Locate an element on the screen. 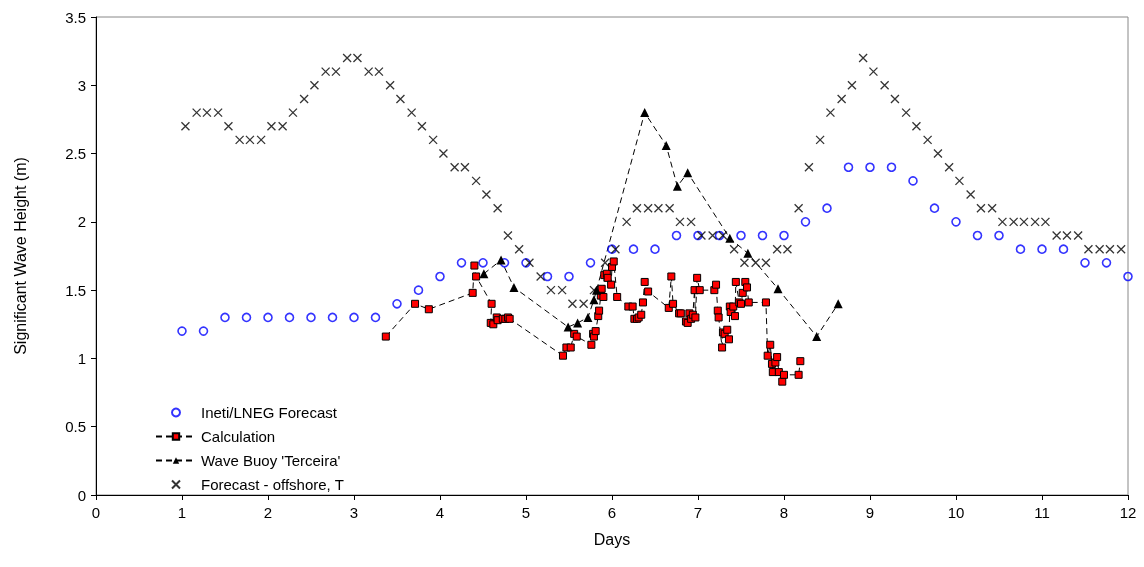  x-tick-label: 11 is located at coordinates (1042, 512).